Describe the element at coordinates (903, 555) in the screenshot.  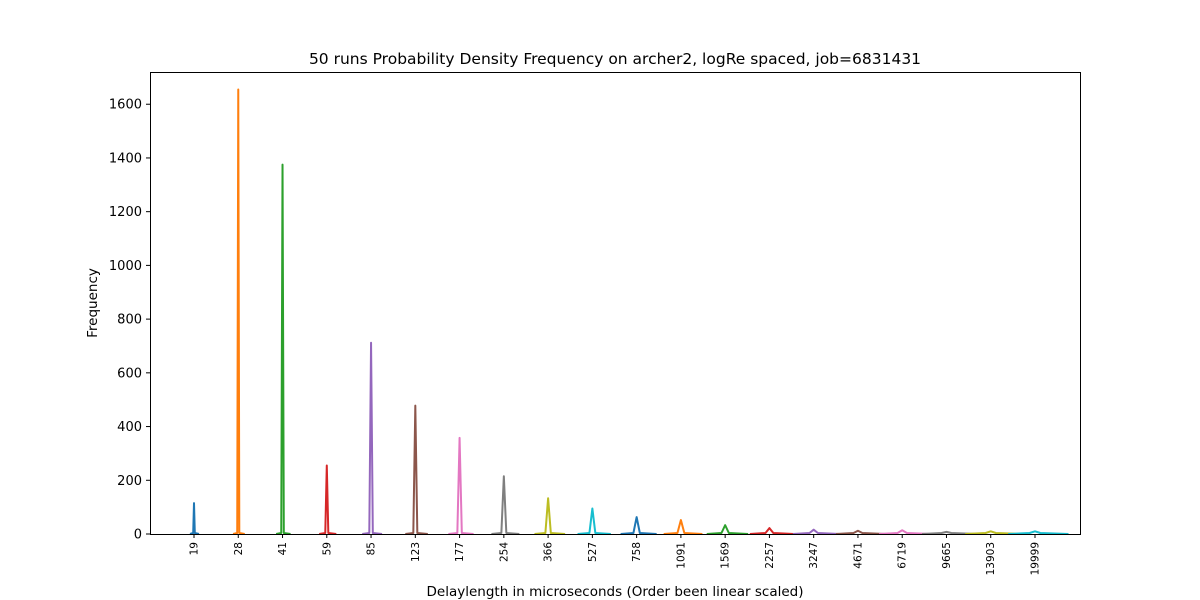
I see `x-tick-label: 6719` at that location.